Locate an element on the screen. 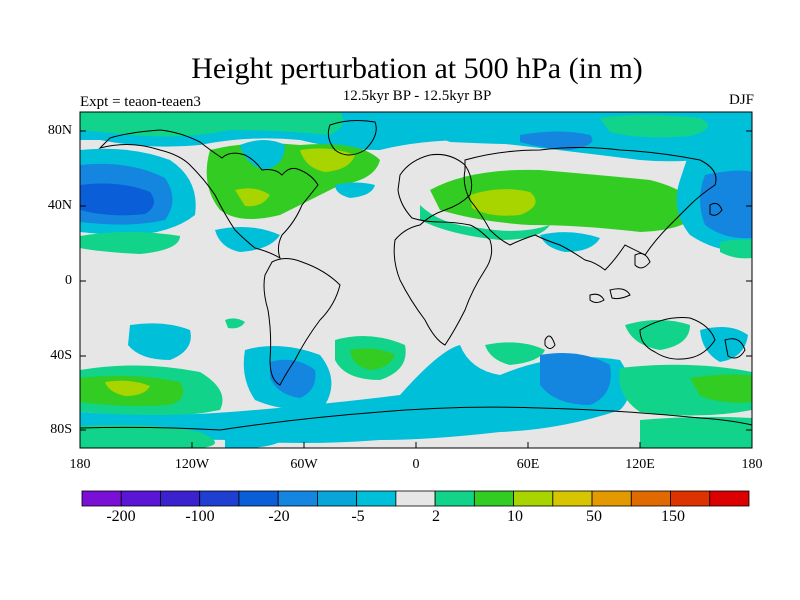  colorbar-label: -20 is located at coordinates (279, 516).